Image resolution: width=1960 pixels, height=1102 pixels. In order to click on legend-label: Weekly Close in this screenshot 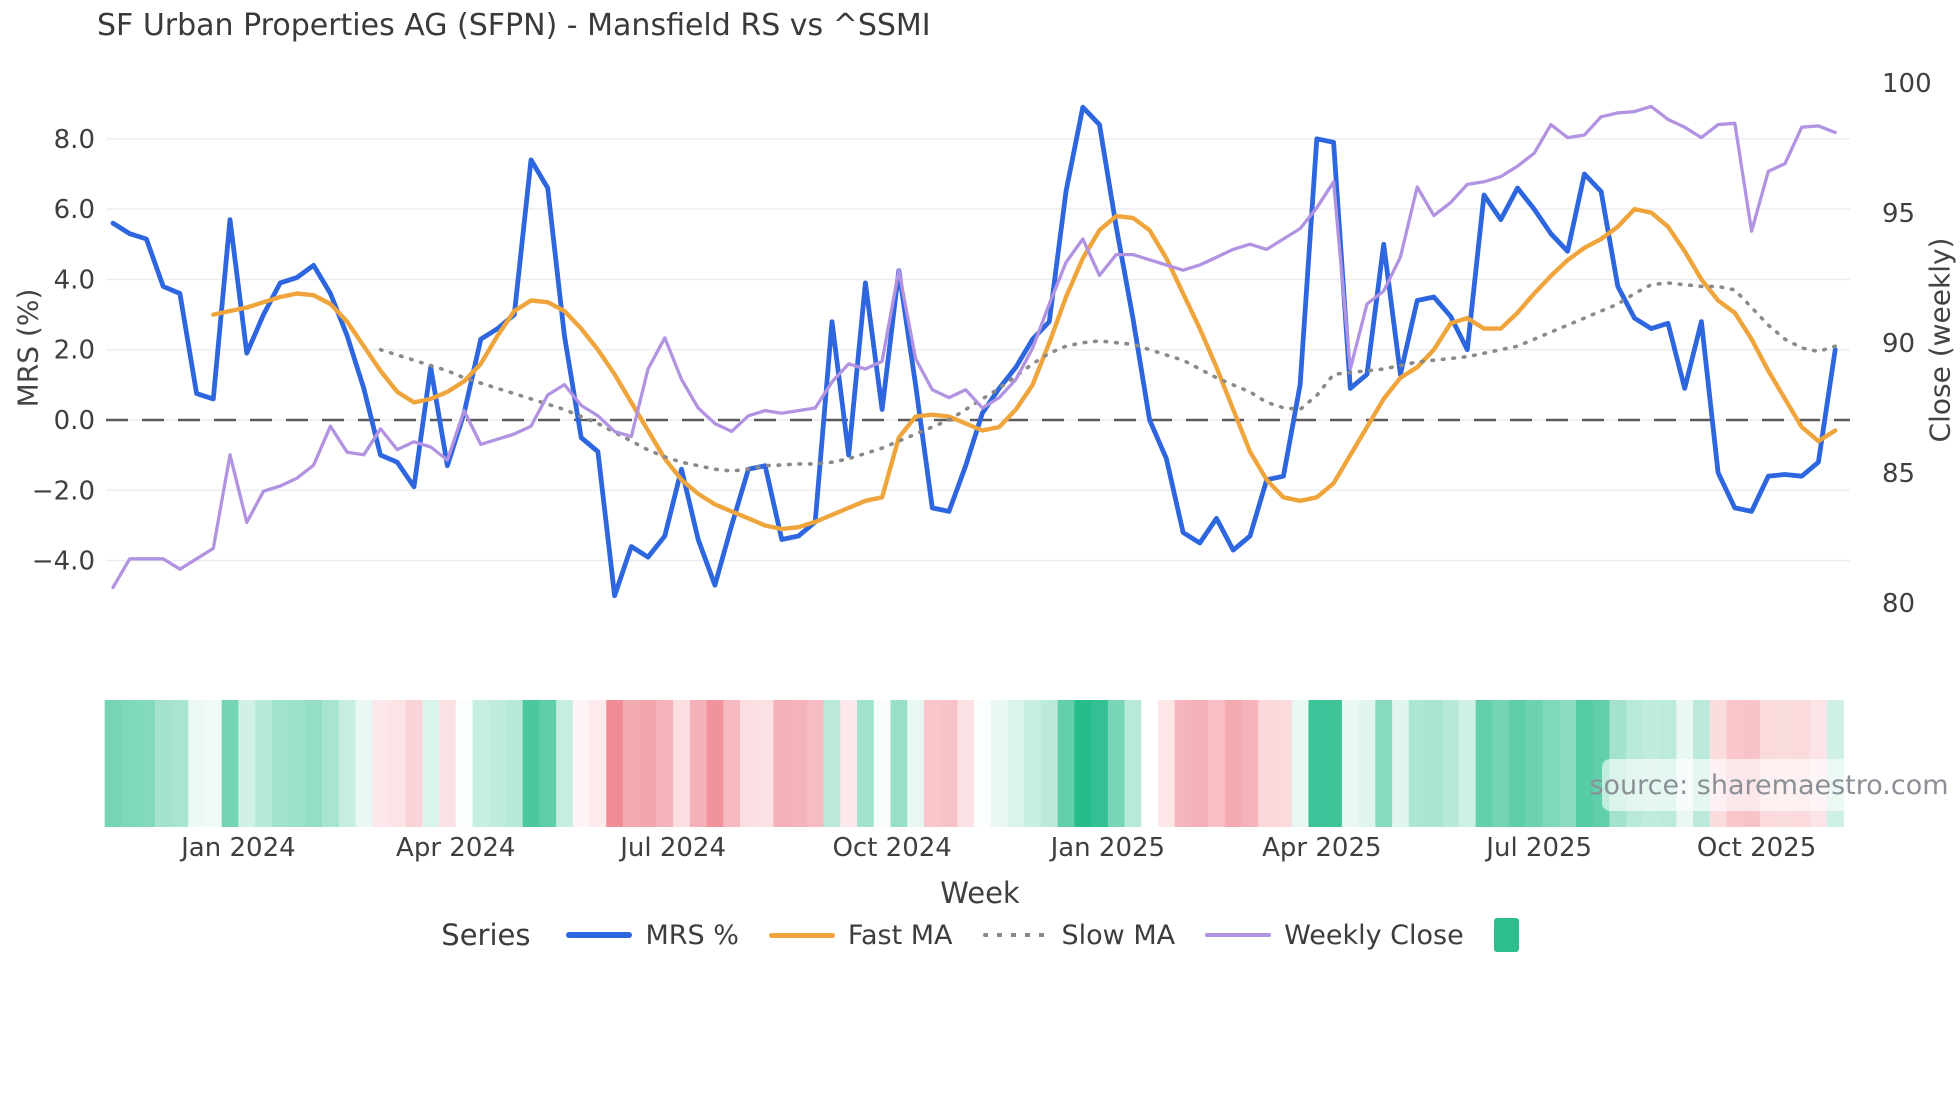, I will do `click(1374, 935)`.